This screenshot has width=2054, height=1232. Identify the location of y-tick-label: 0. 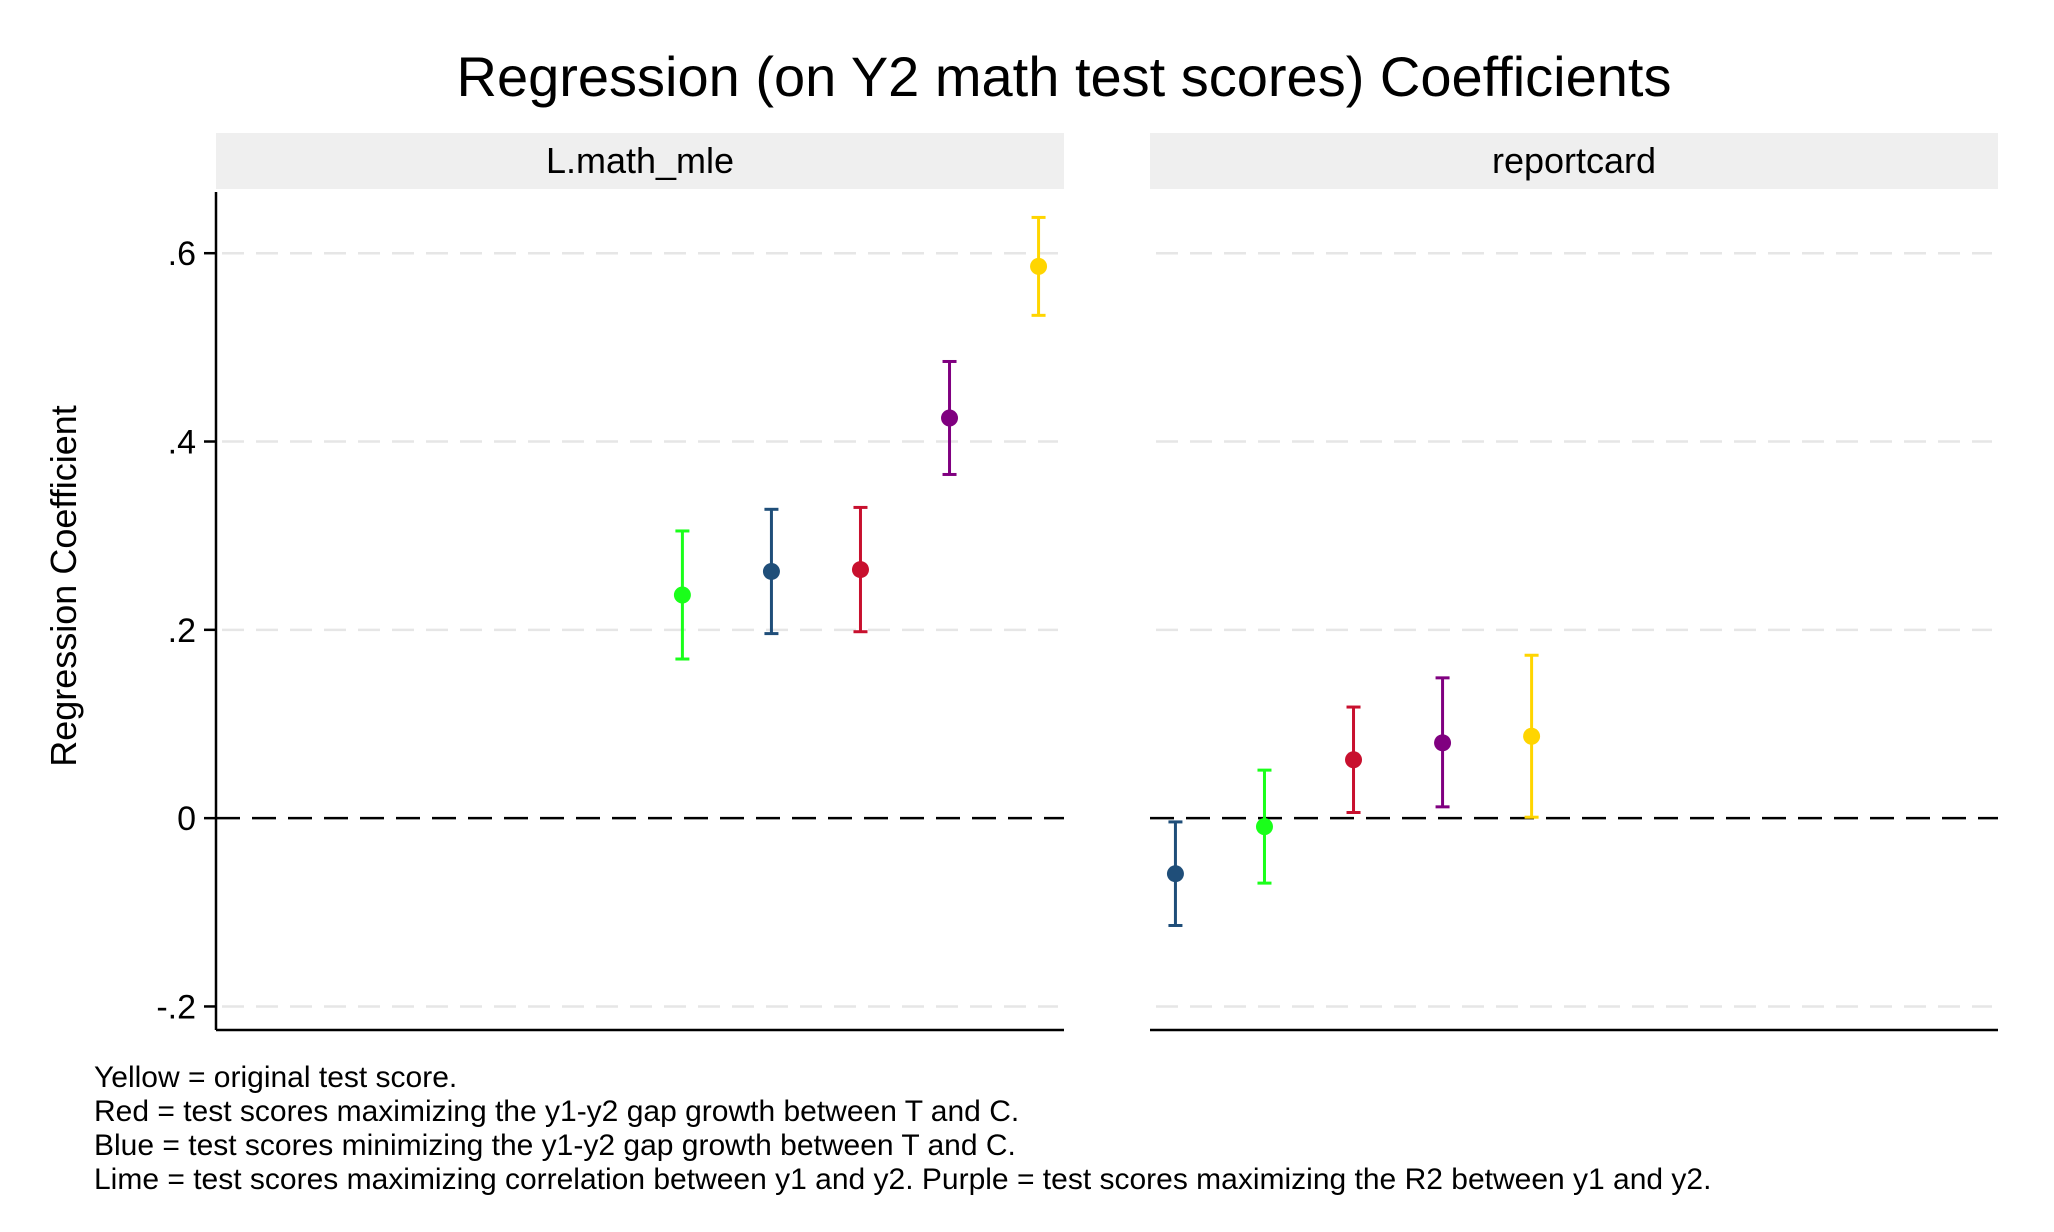
(186, 819).